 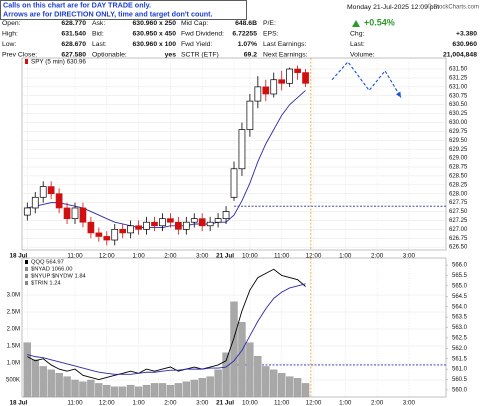 I want to click on x-tick-label: 18 Jul, so click(x=18, y=256).